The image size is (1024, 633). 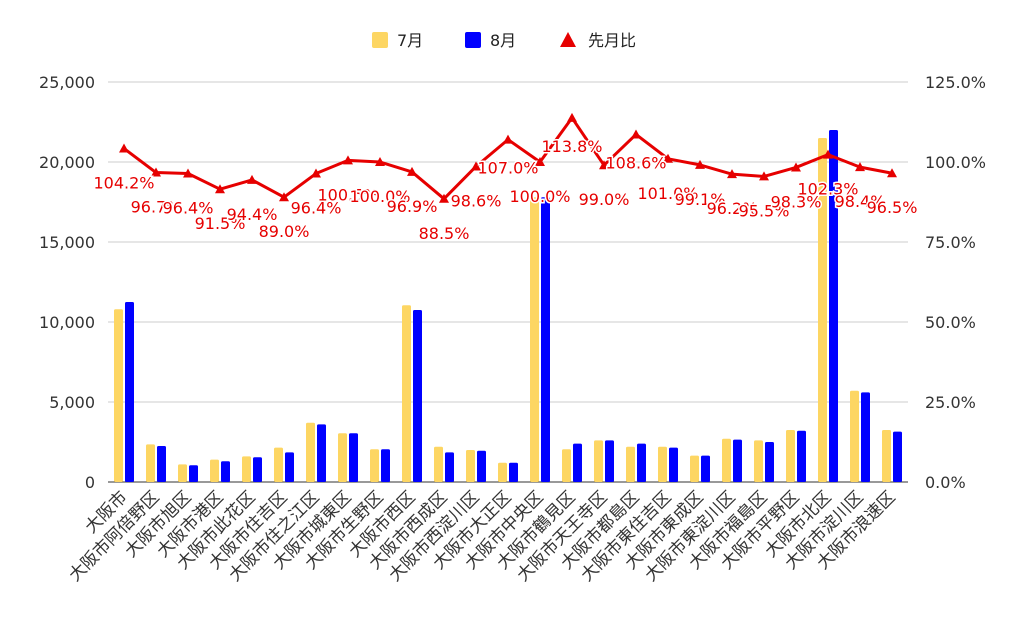 I want to click on ratio-data-label: 101.0%, so click(x=667, y=193).